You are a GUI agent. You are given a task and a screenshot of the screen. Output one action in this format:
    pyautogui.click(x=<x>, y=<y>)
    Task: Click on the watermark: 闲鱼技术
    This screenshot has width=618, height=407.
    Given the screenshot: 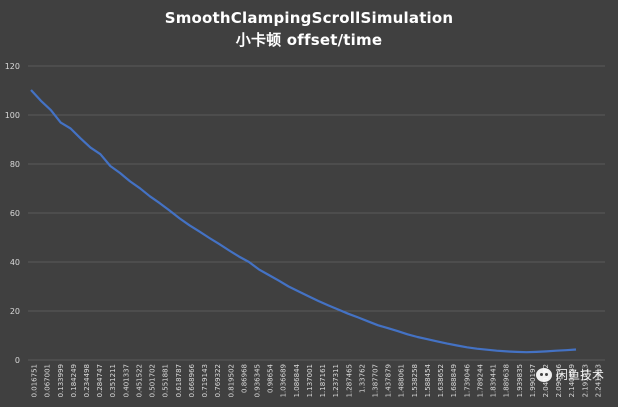 What is the action you would take?
    pyautogui.click(x=569, y=374)
    